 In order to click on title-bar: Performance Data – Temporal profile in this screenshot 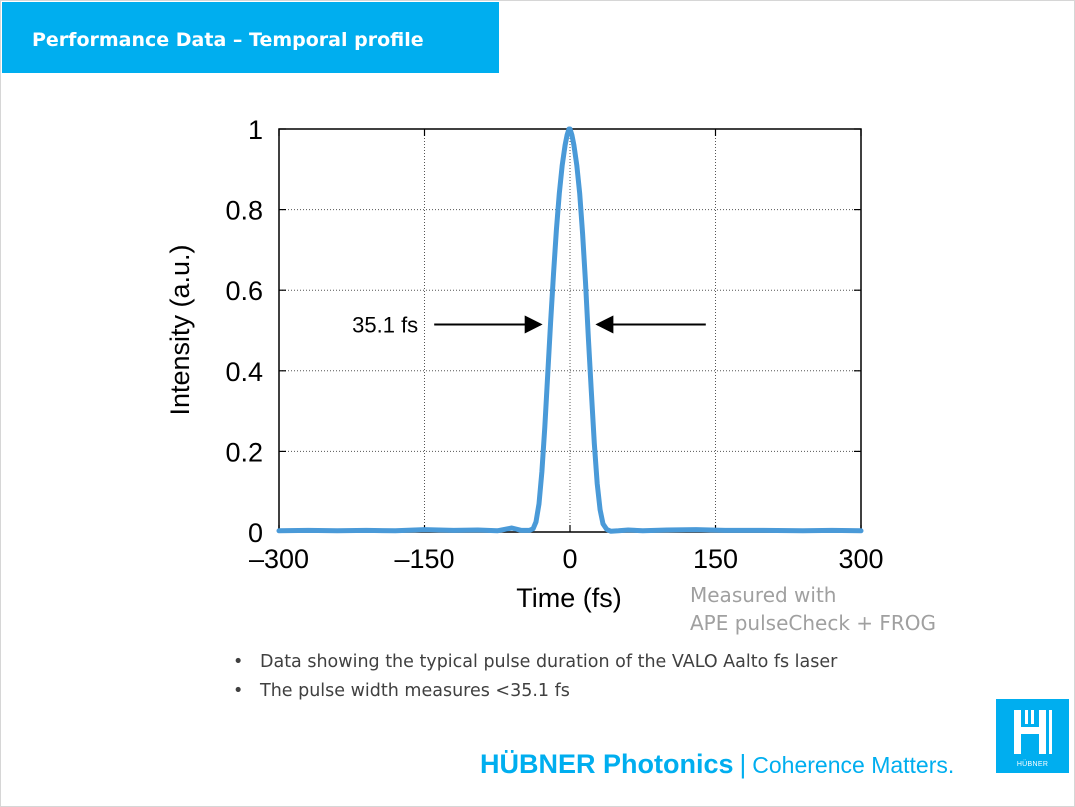, I will do `click(250, 37)`.